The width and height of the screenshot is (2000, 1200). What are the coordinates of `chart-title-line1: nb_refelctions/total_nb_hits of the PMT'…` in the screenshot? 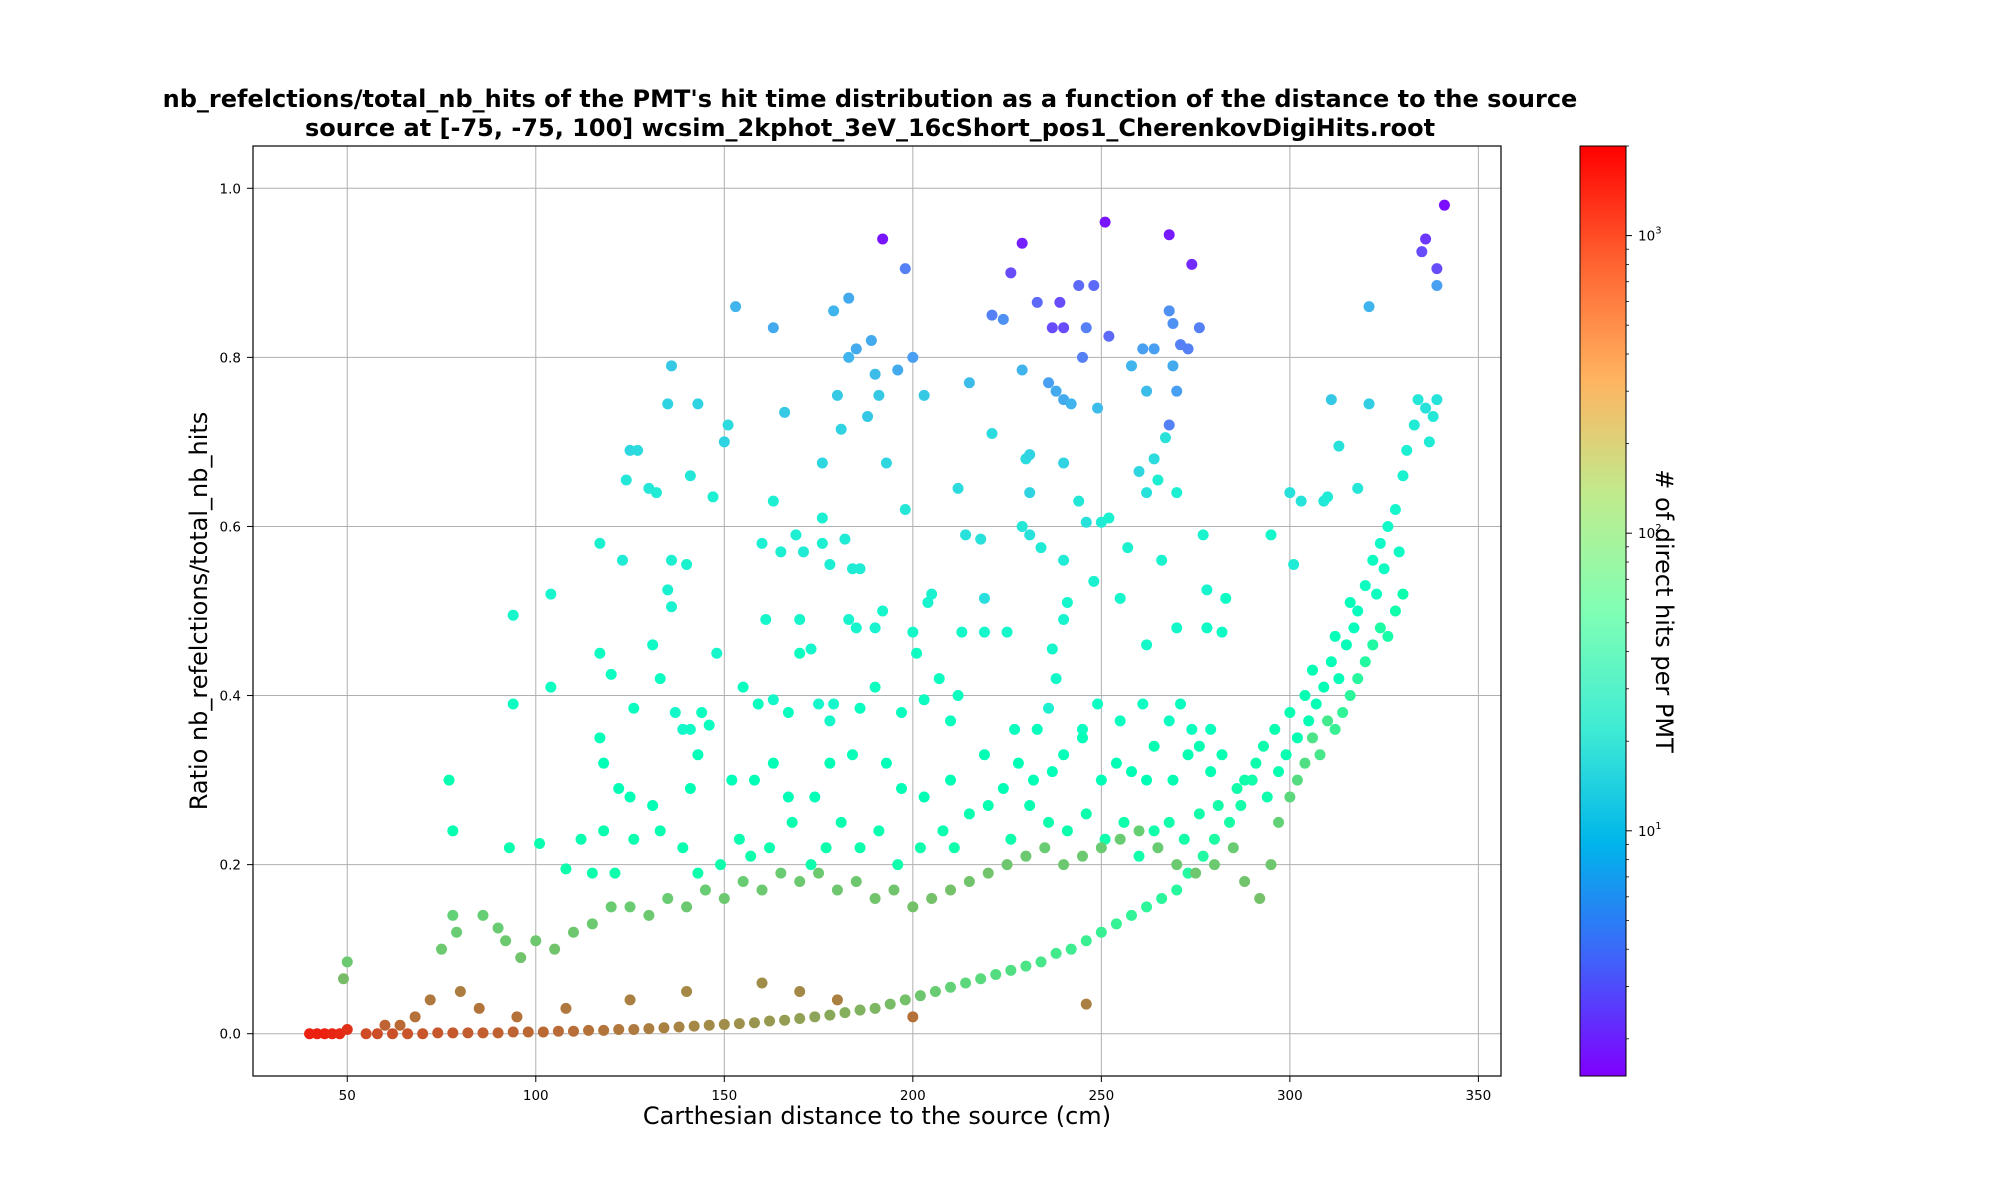 It's located at (870, 99).